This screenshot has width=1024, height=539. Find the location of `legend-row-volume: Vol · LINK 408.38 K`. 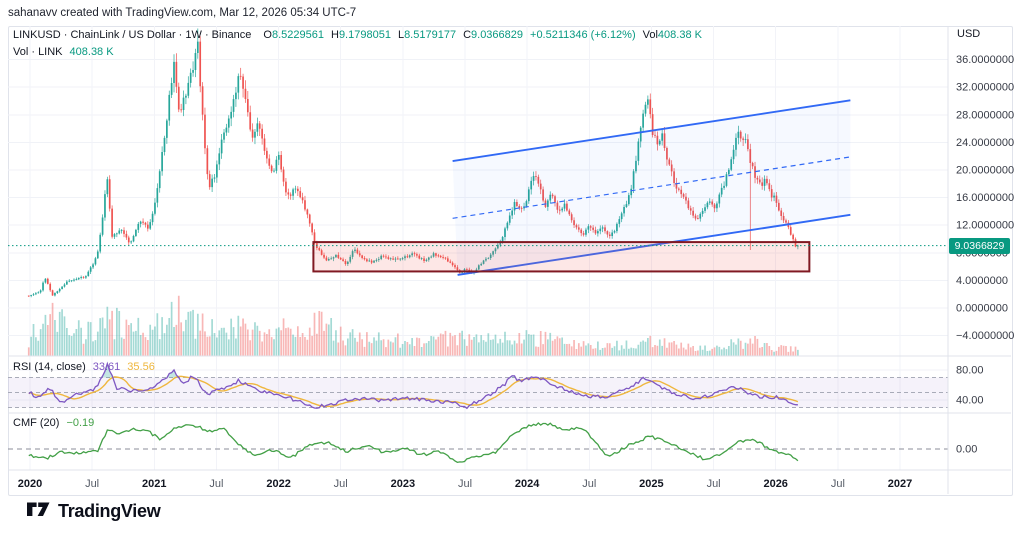

legend-row-volume: Vol · LINK 408.38 K is located at coordinates (63, 52).